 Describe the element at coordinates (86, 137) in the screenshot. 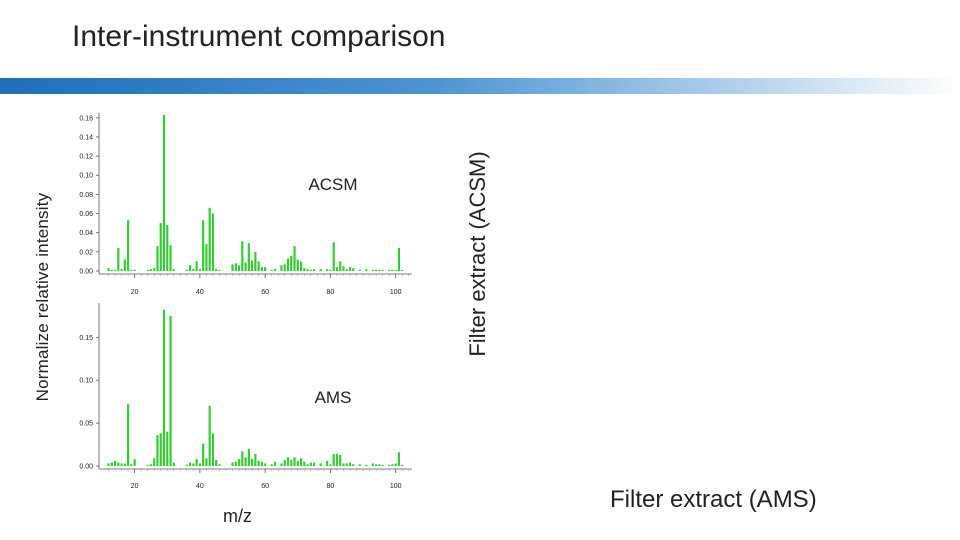

I see `y-tick-label: 0.14` at that location.